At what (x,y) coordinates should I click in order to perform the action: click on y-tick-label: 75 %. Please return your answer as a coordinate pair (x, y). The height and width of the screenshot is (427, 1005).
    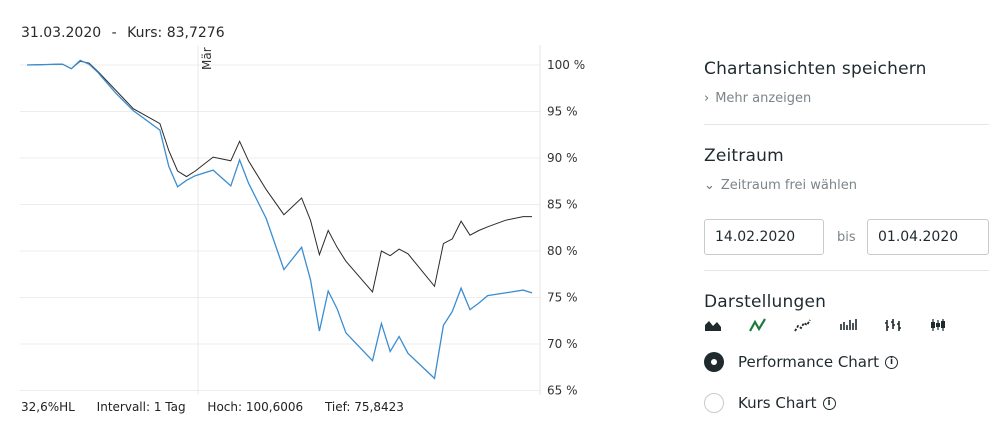
    Looking at the image, I should click on (562, 298).